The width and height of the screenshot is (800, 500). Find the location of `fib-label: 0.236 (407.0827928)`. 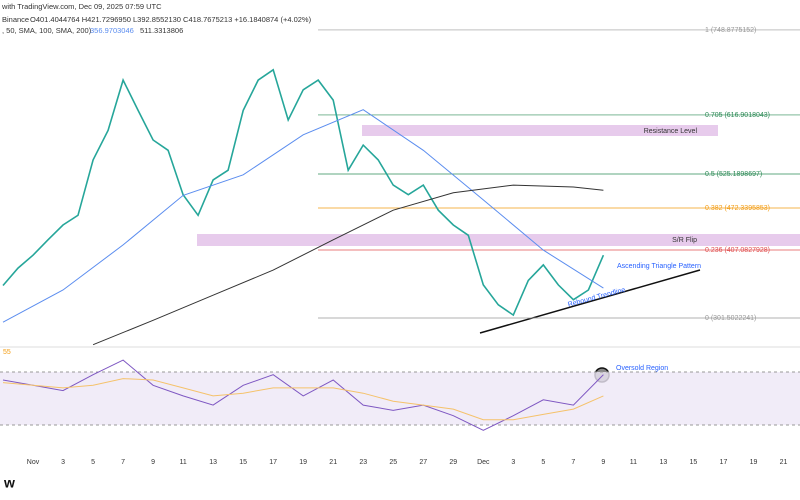

fib-label: 0.236 (407.0827928) is located at coordinates (737, 250).